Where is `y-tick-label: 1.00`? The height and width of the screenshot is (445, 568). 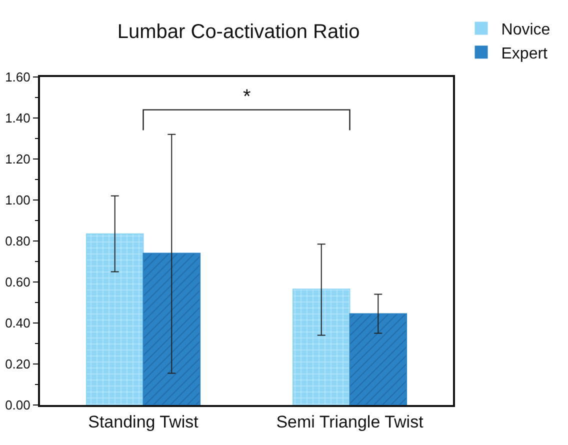 y-tick-label: 1.00 is located at coordinates (17, 200).